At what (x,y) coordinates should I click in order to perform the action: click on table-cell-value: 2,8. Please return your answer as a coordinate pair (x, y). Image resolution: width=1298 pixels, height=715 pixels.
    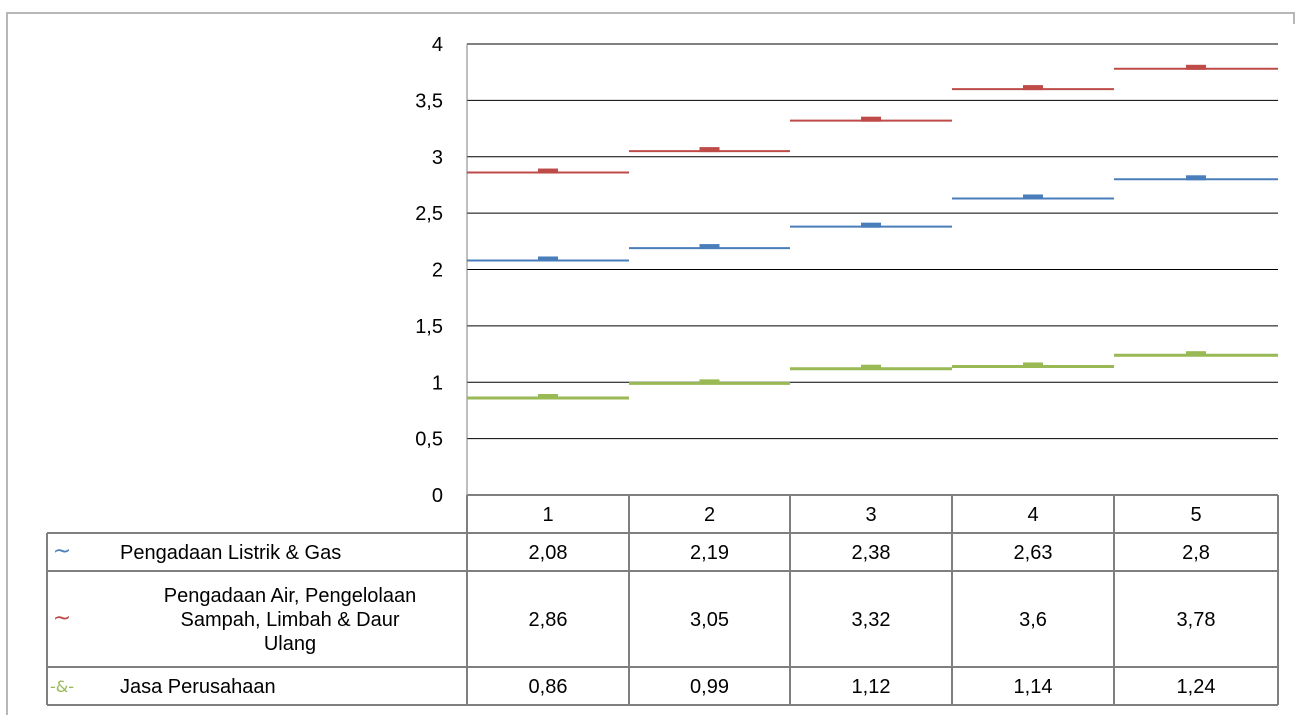
    Looking at the image, I should click on (1196, 553).